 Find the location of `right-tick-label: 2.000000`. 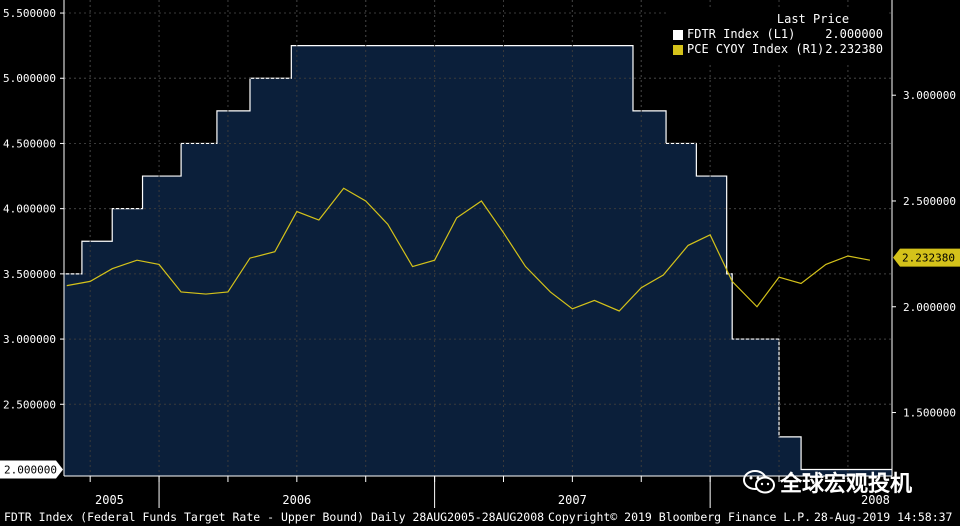

right-tick-label: 2.000000 is located at coordinates (929, 307).